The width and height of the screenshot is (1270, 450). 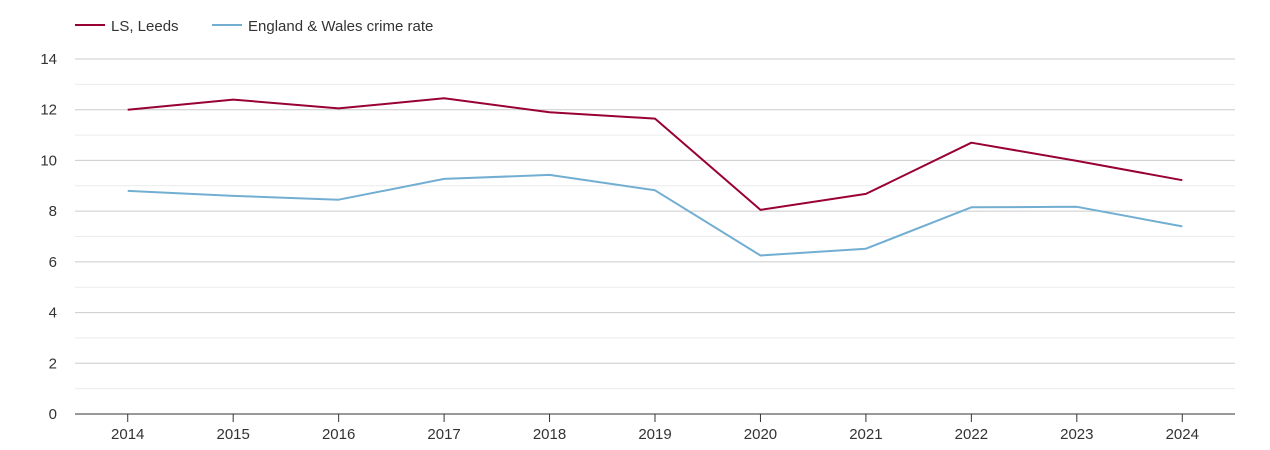 What do you see at coordinates (48, 59) in the screenshot?
I see `y-tick-label: 14` at bounding box center [48, 59].